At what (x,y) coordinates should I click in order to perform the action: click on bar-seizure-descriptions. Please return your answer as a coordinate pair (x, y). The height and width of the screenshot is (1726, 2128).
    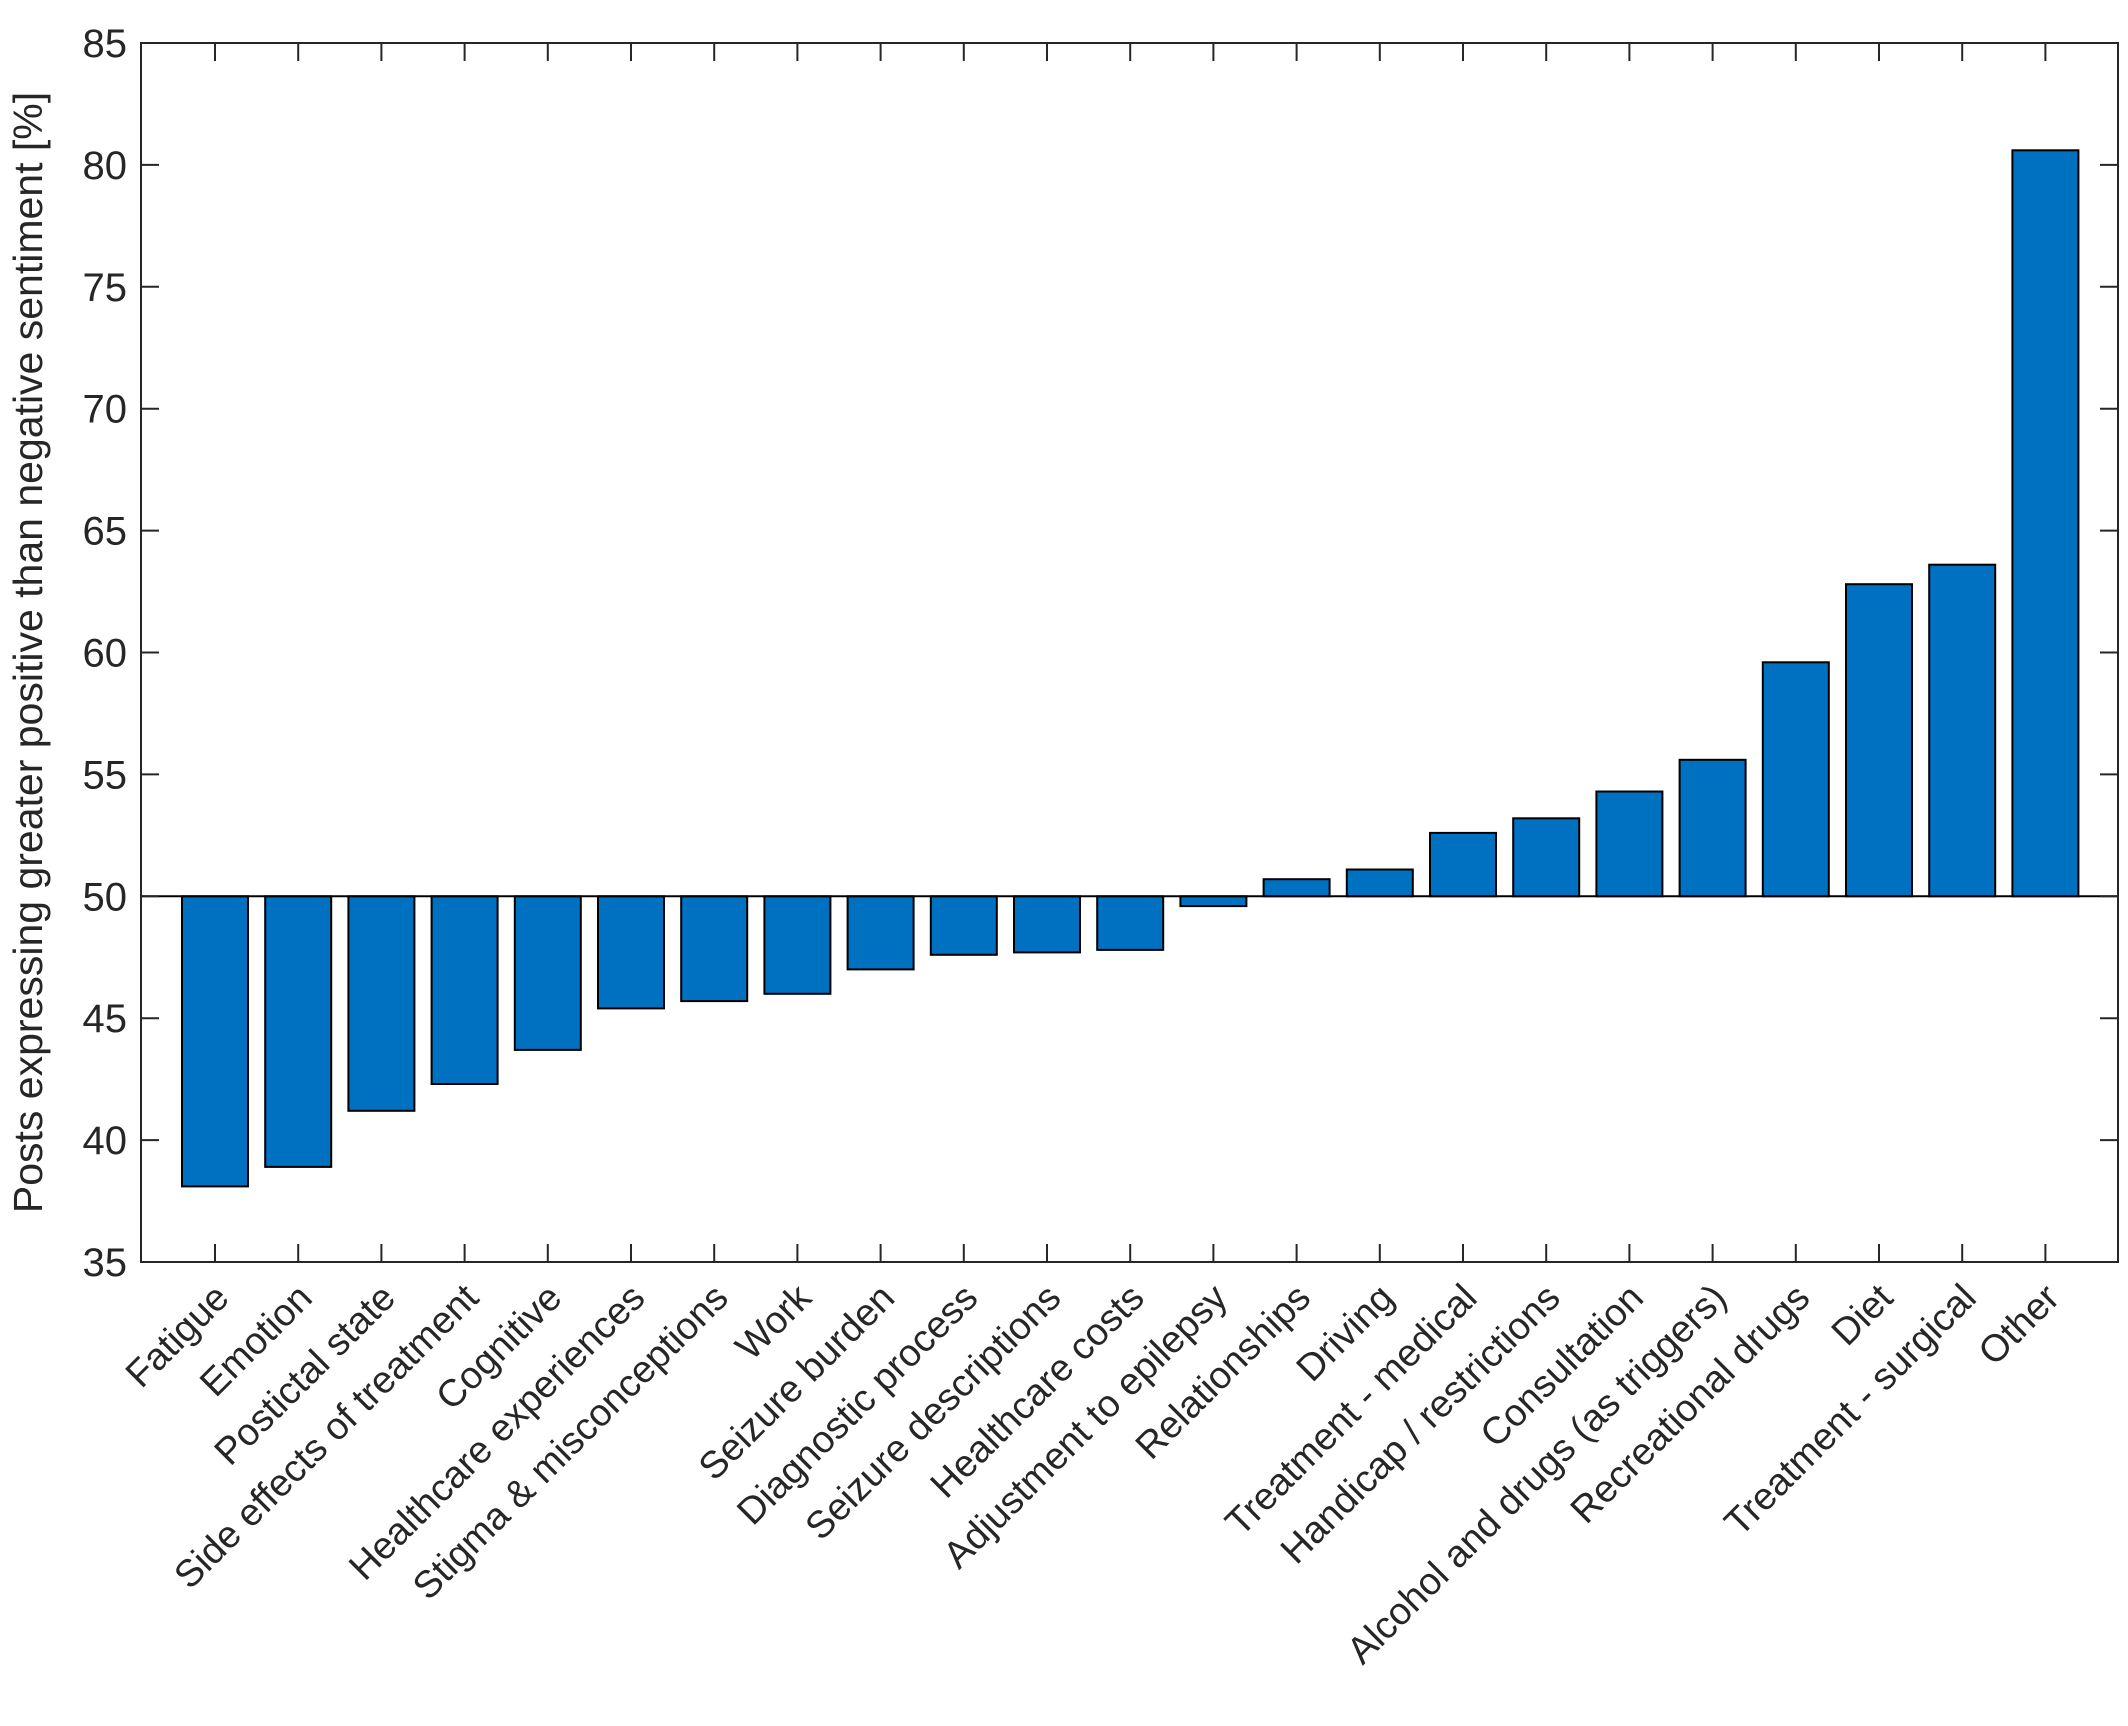
    Looking at the image, I should click on (1047, 924).